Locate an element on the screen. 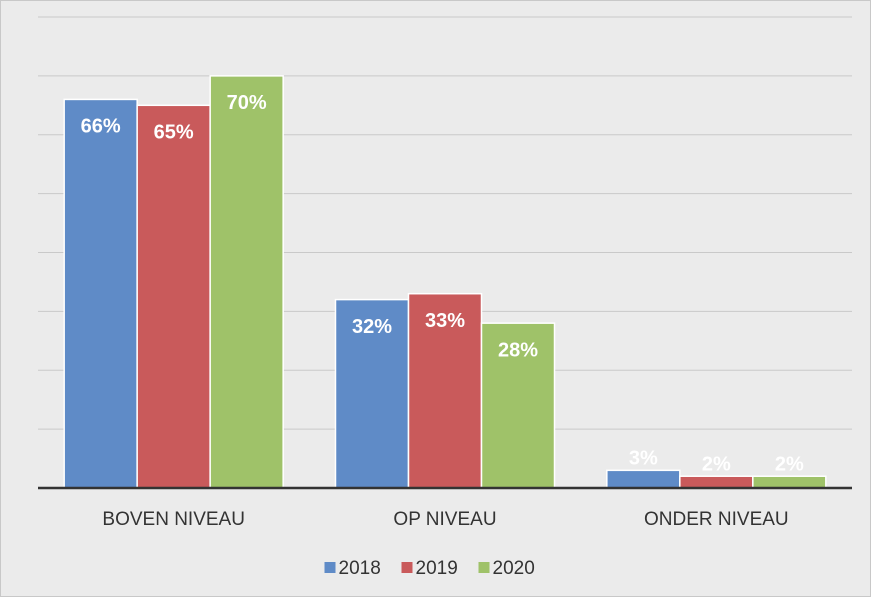  legend-label: 2019 is located at coordinates (437, 568).